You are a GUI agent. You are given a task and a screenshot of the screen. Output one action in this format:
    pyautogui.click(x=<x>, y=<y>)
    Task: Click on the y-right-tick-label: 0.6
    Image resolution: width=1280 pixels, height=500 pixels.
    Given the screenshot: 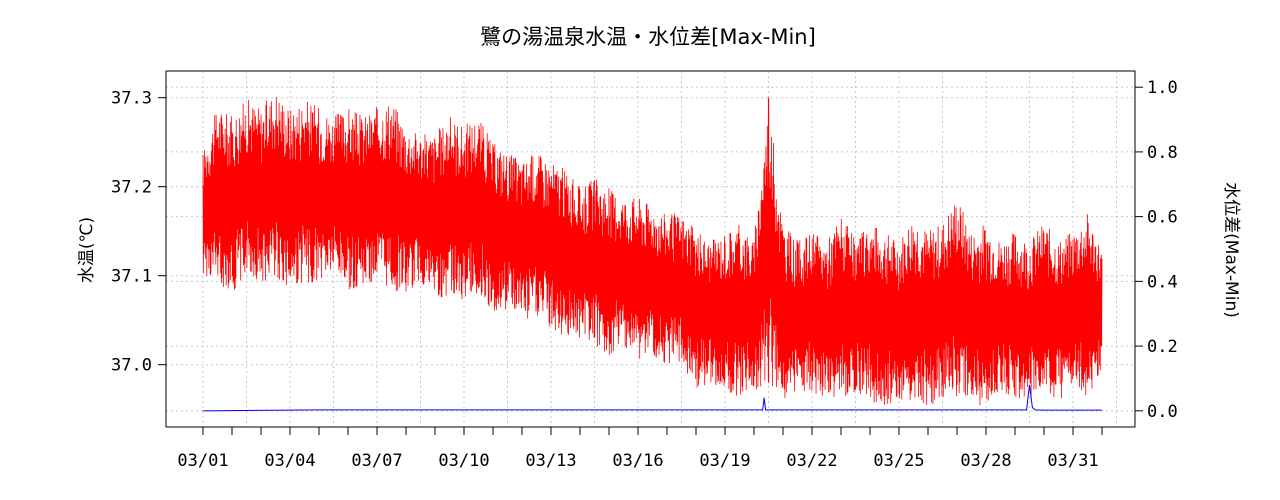 What is the action you would take?
    pyautogui.click(x=1162, y=218)
    